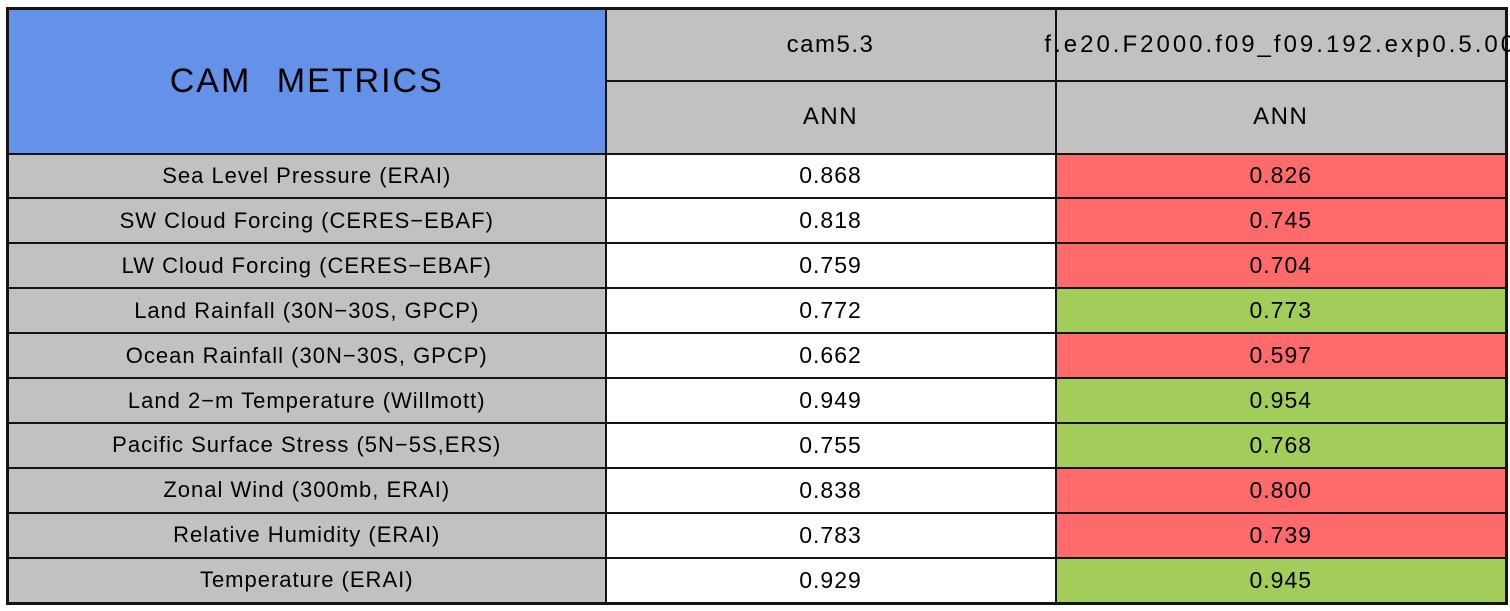  Describe the element at coordinates (306, 356) in the screenshot. I see `metric-label: Ocean Rainfall (30N−30S, GPCP)` at that location.